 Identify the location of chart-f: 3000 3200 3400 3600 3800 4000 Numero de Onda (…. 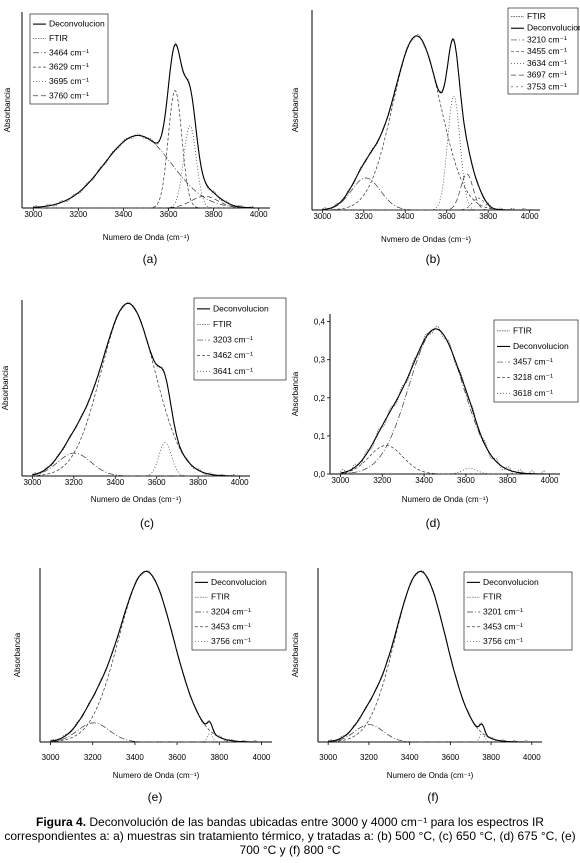
(432, 674).